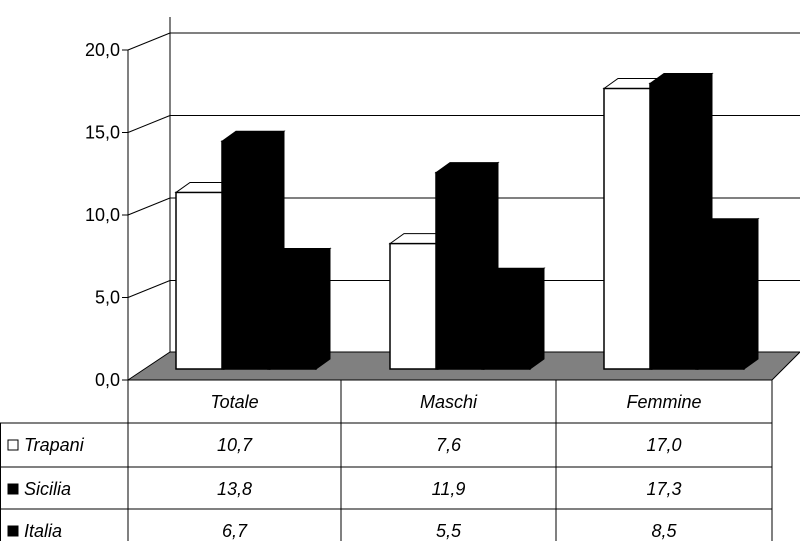  Describe the element at coordinates (102, 133) in the screenshot. I see `y-tick-label: 15,0` at that location.